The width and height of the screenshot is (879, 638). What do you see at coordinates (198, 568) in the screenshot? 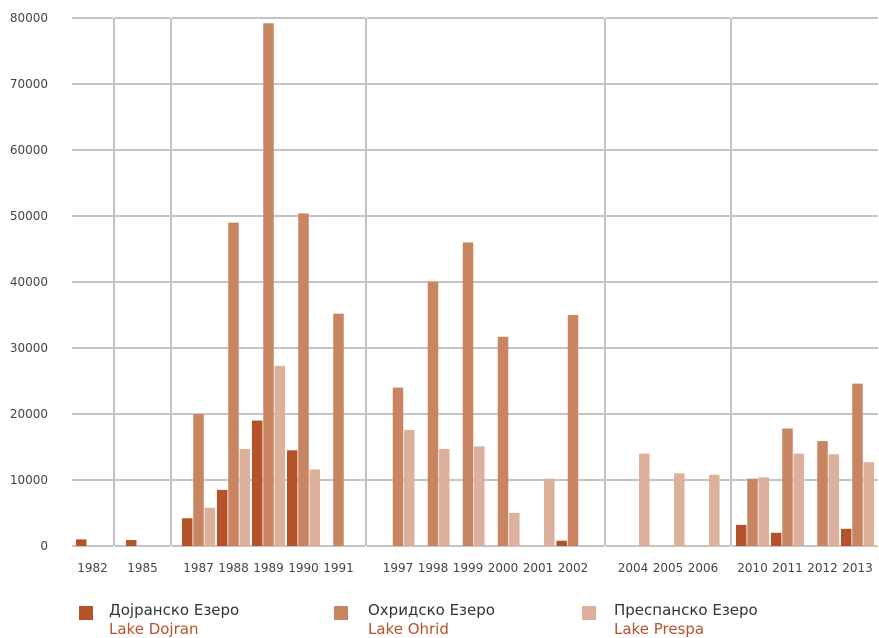
I see `x-tick-label: 1987` at bounding box center [198, 568].